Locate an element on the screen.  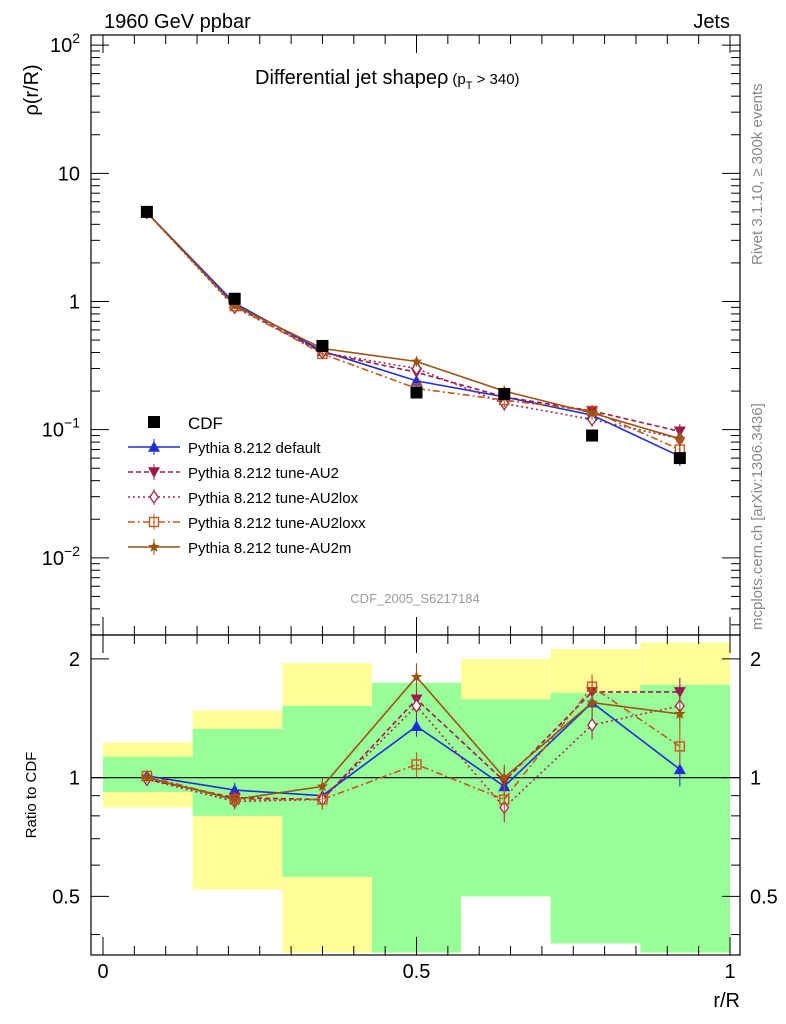
x-tick-label: 0 is located at coordinates (102, 972).